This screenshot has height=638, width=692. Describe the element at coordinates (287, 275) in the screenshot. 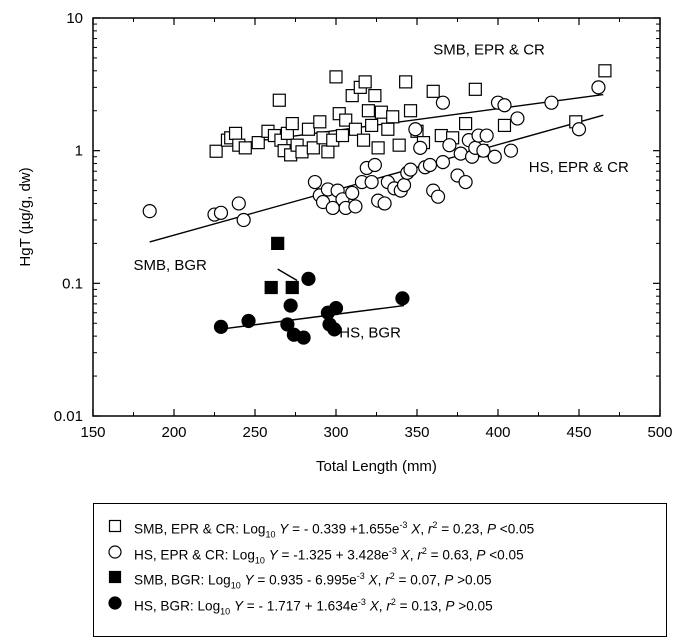

I see `fit-line` at that location.